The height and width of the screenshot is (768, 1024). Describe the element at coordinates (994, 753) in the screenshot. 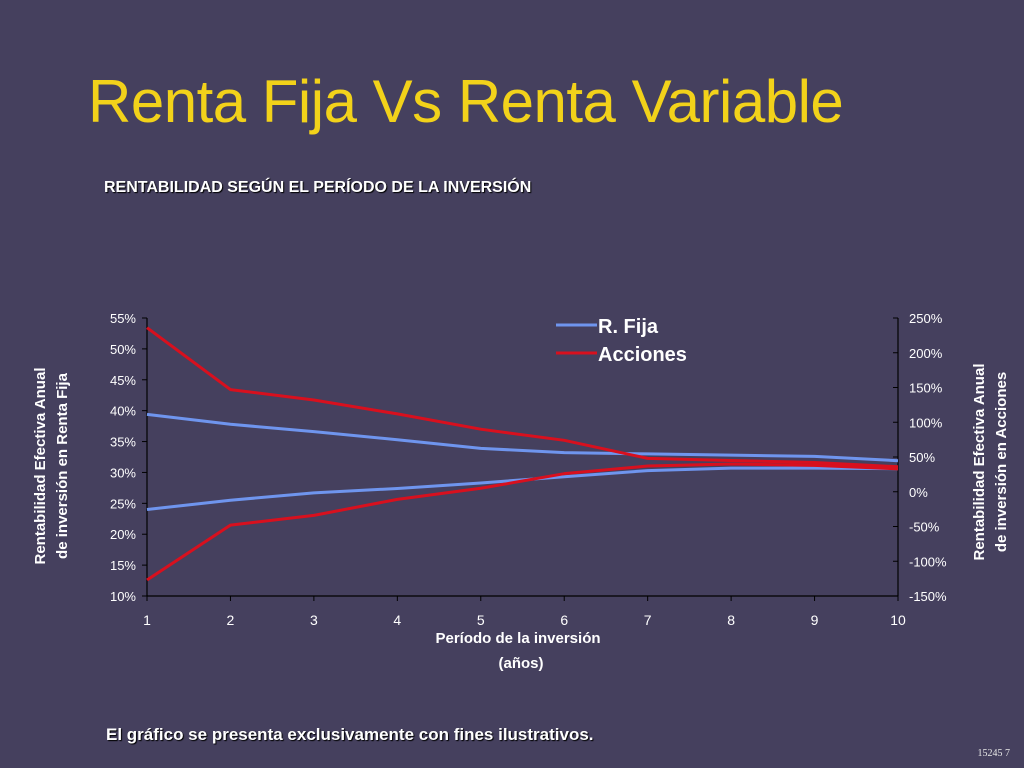

I see `slide-code: 15245 7` at that location.